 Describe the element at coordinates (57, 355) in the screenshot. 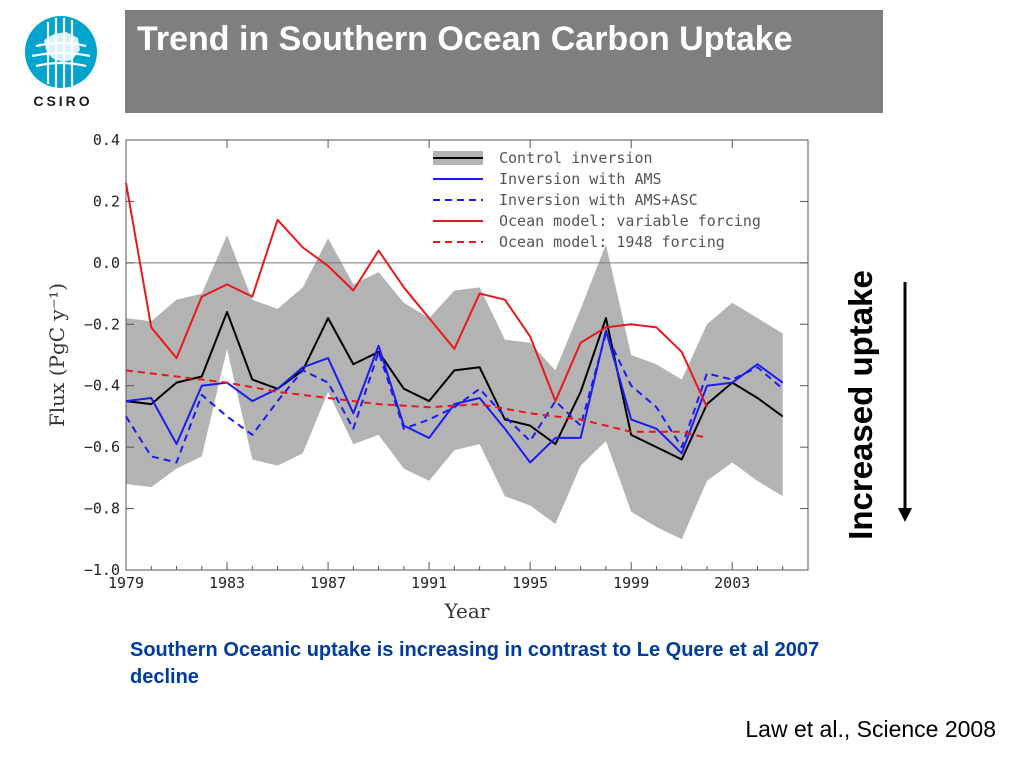

I see `y-axis-label: Flux (PgC y⁻¹)` at that location.